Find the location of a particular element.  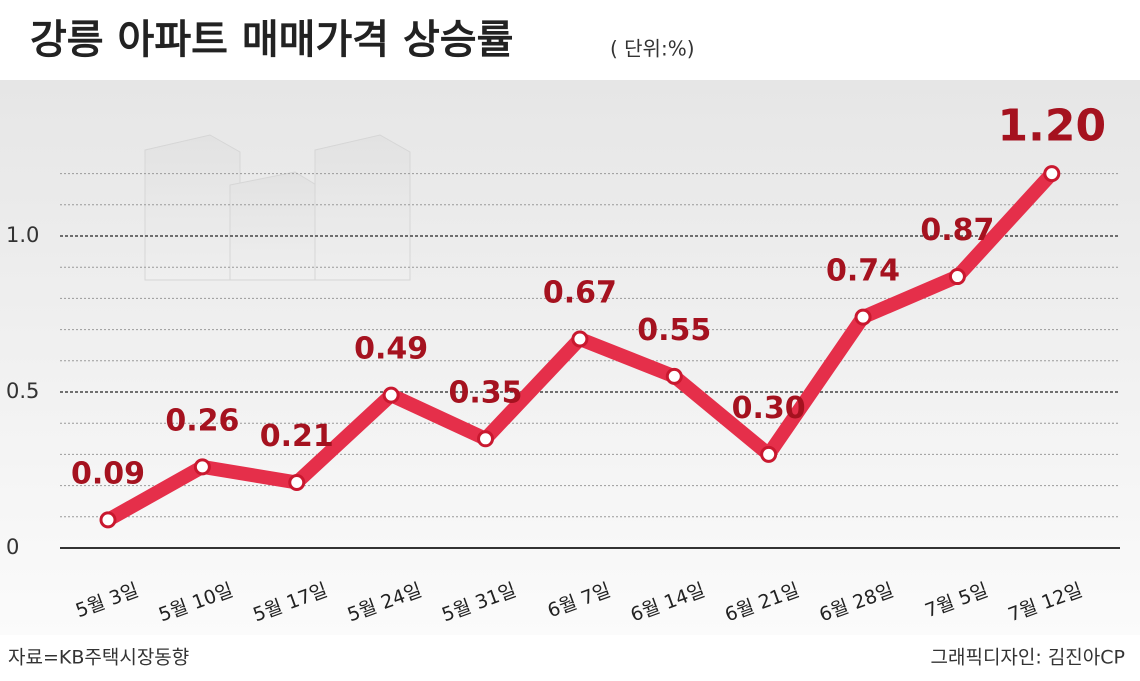

y-tick-label: 0 is located at coordinates (12, 547).